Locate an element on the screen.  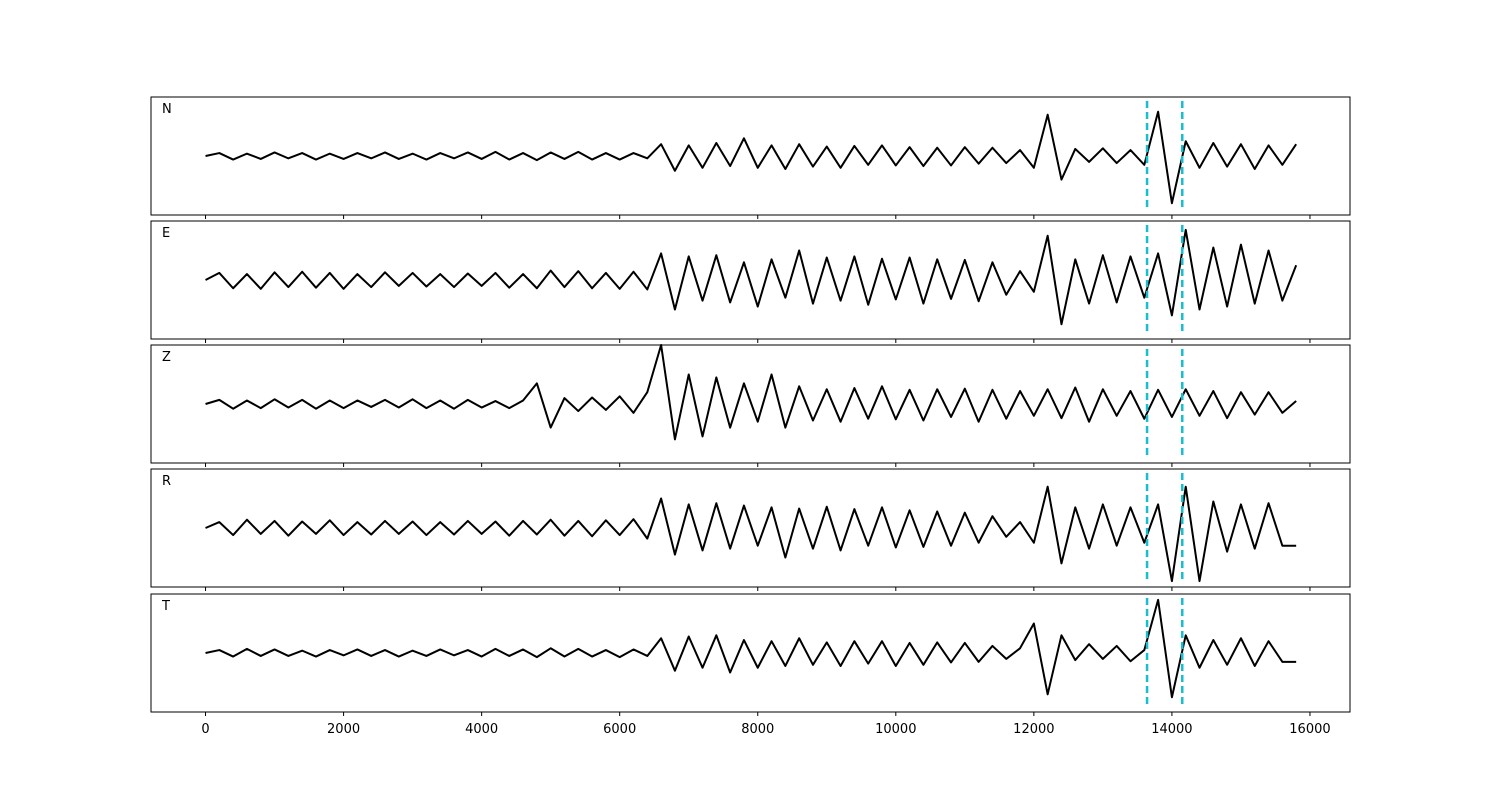
panel-label: N is located at coordinates (167, 109).